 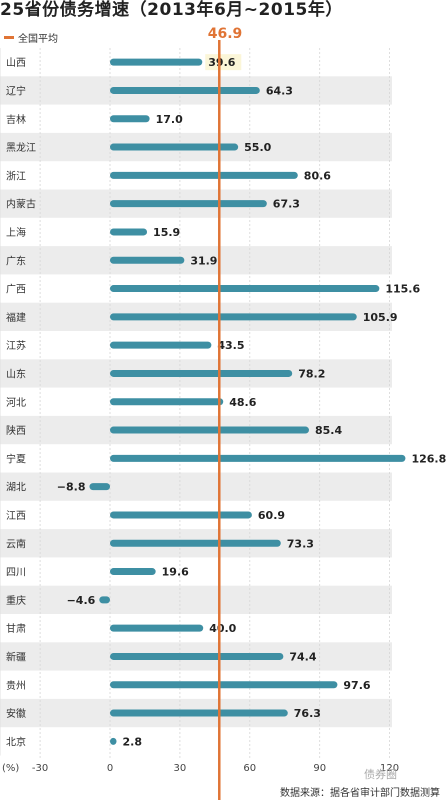 What do you see at coordinates (175, 572) in the screenshot?
I see `value-label: 19.6` at bounding box center [175, 572].